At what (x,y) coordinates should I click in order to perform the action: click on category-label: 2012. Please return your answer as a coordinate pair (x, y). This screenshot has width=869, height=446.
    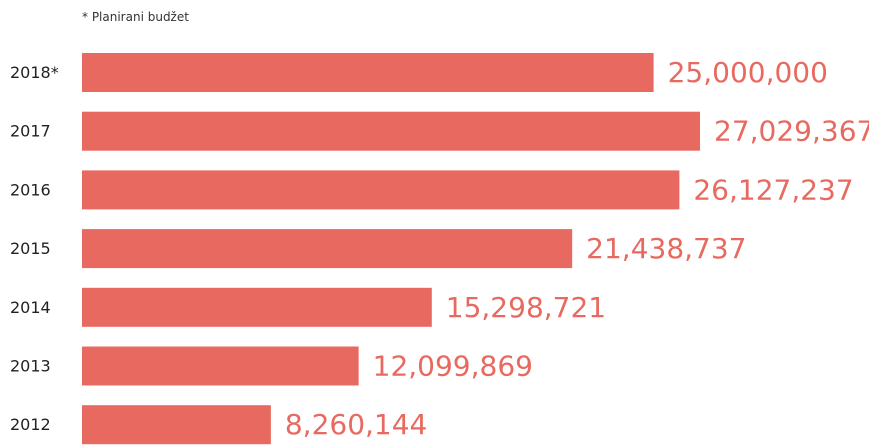
    Looking at the image, I should click on (30, 424).